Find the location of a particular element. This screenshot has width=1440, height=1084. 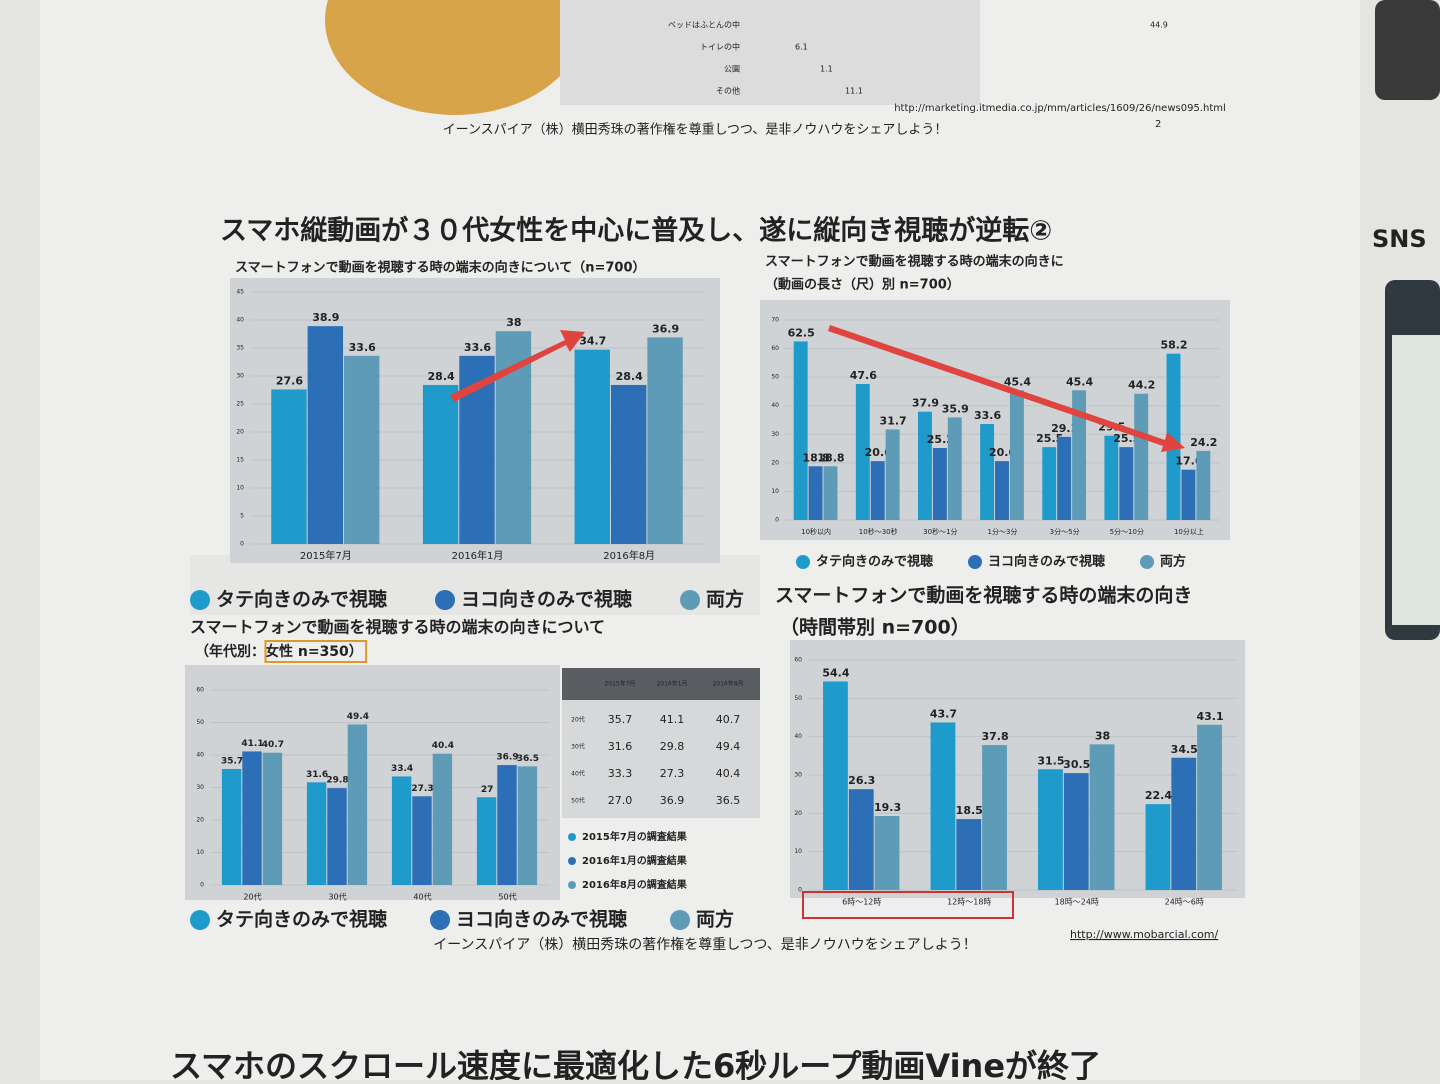

x-tick-label: 30代 is located at coordinates (337, 897).